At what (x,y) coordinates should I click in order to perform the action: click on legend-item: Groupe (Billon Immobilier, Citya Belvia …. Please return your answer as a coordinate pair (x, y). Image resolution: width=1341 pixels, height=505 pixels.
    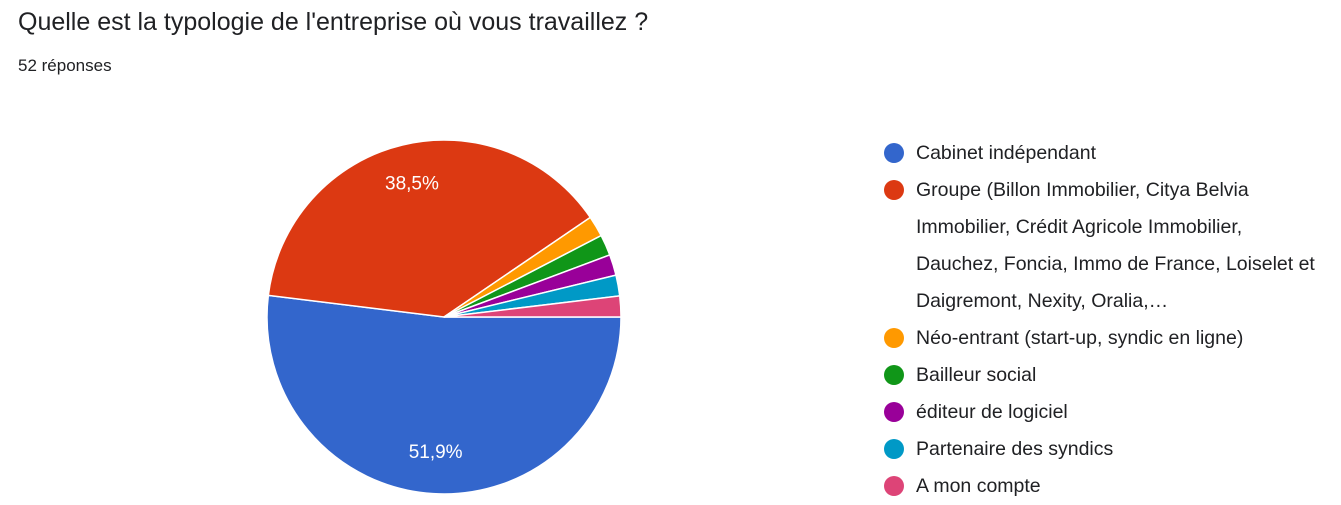
    Looking at the image, I should click on (1106, 246).